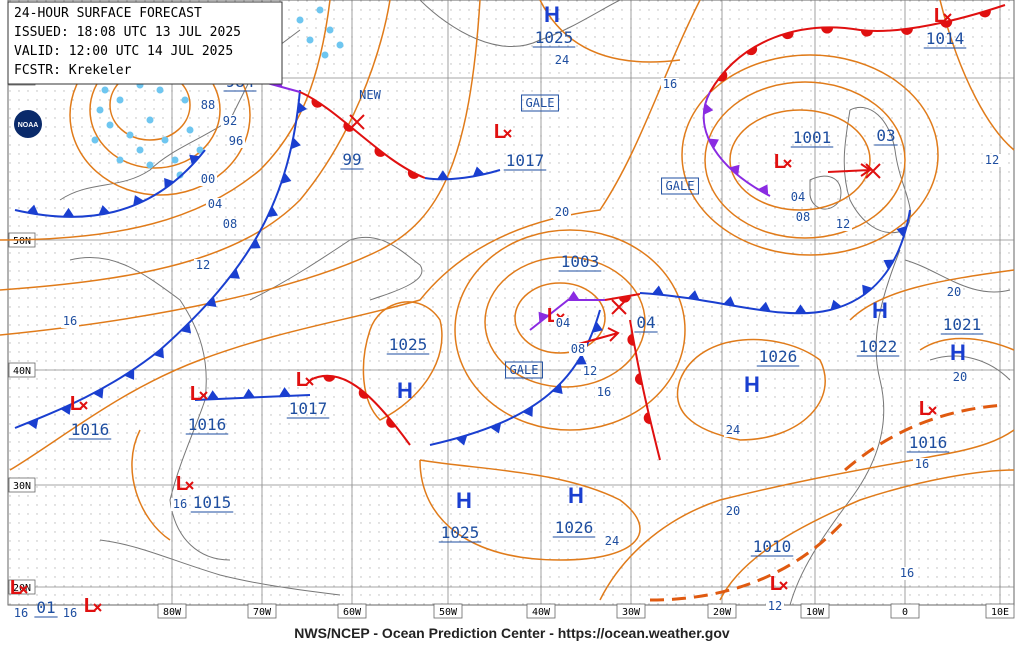  What do you see at coordinates (73, 70) in the screenshot?
I see `header-line: FCSTR: Krekeler` at bounding box center [73, 70].